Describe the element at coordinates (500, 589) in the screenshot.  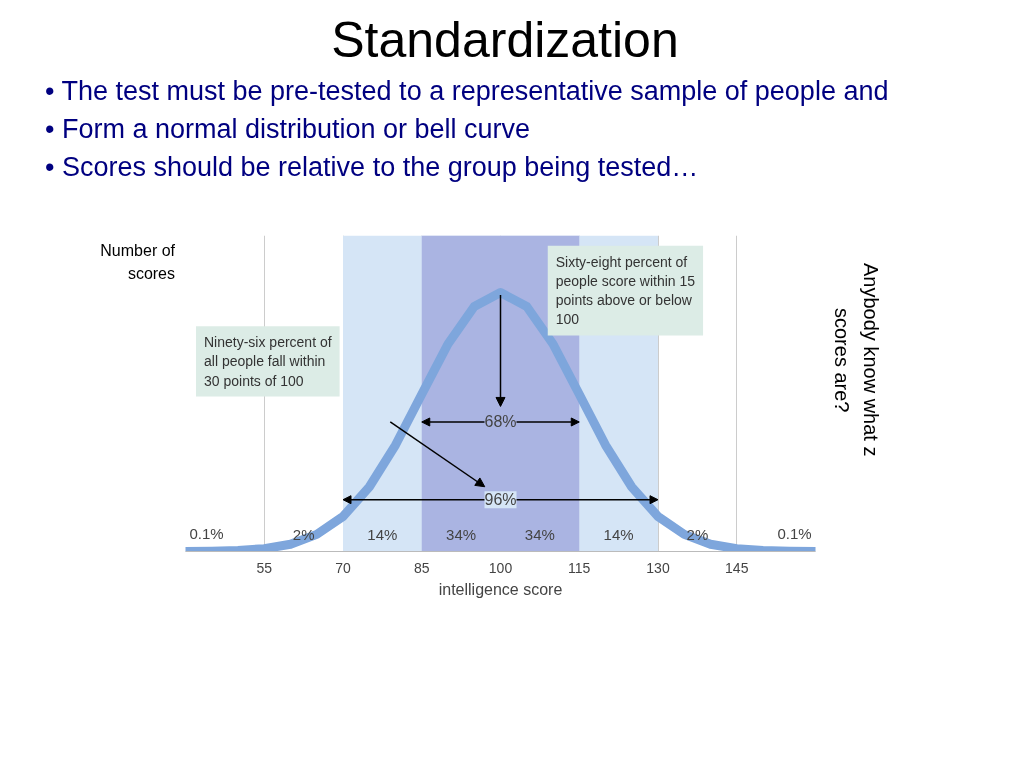
I see `x-axis-title: intelligence score` at that location.